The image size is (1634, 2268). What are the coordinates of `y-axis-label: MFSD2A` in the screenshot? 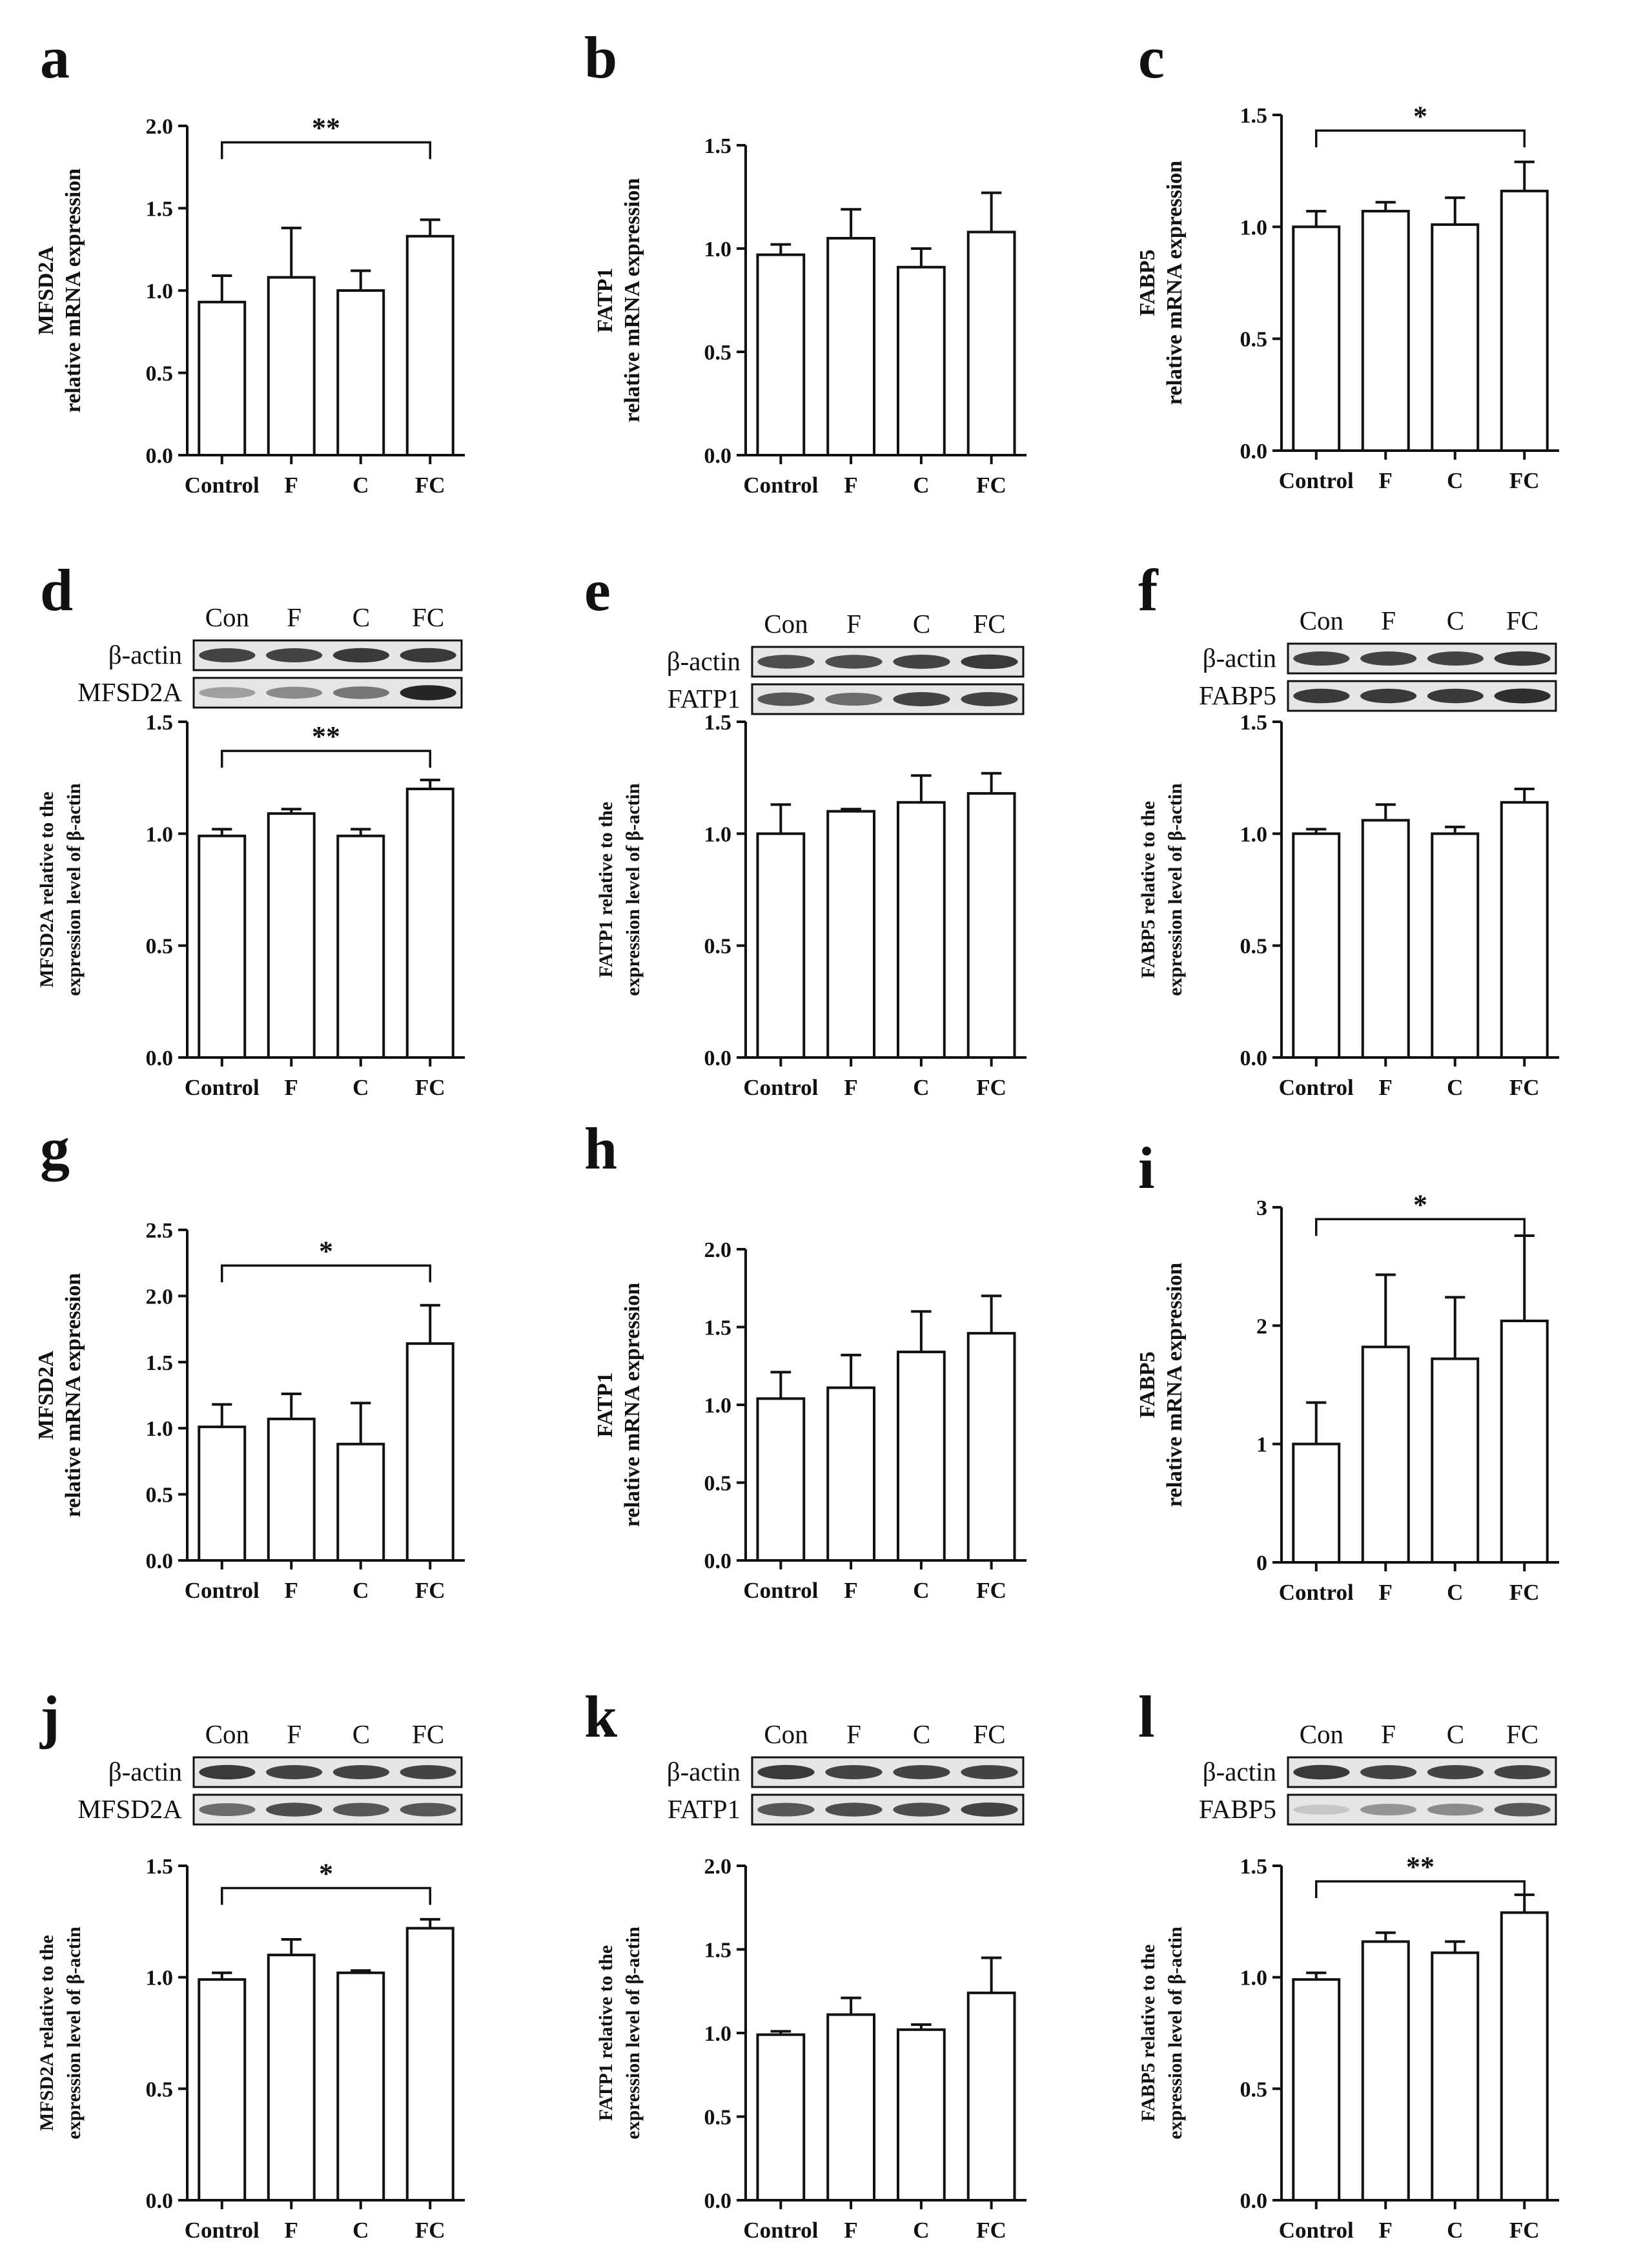 It's located at (46, 1395).